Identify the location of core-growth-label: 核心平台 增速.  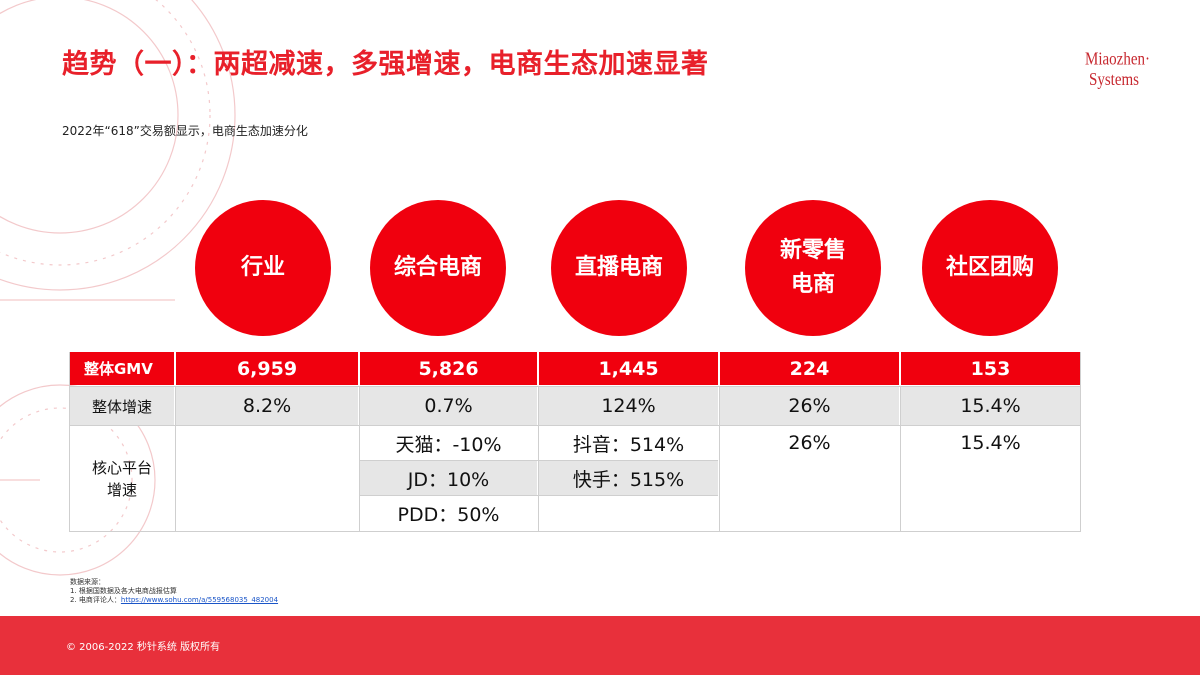
(122, 478).